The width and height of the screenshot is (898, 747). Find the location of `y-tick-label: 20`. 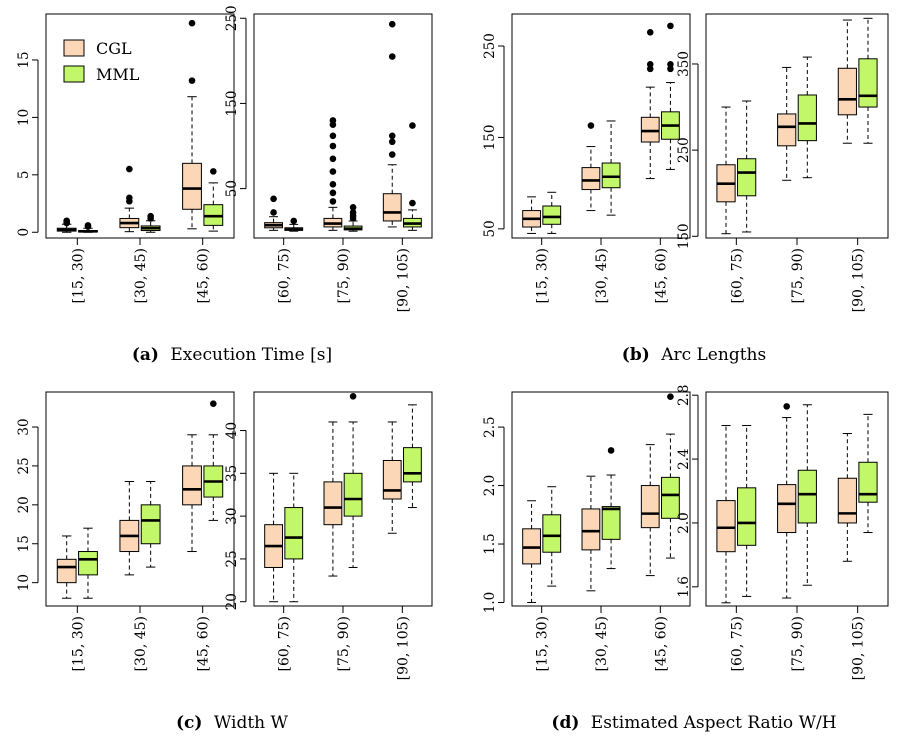

y-tick-label: 20 is located at coordinates (232, 601).